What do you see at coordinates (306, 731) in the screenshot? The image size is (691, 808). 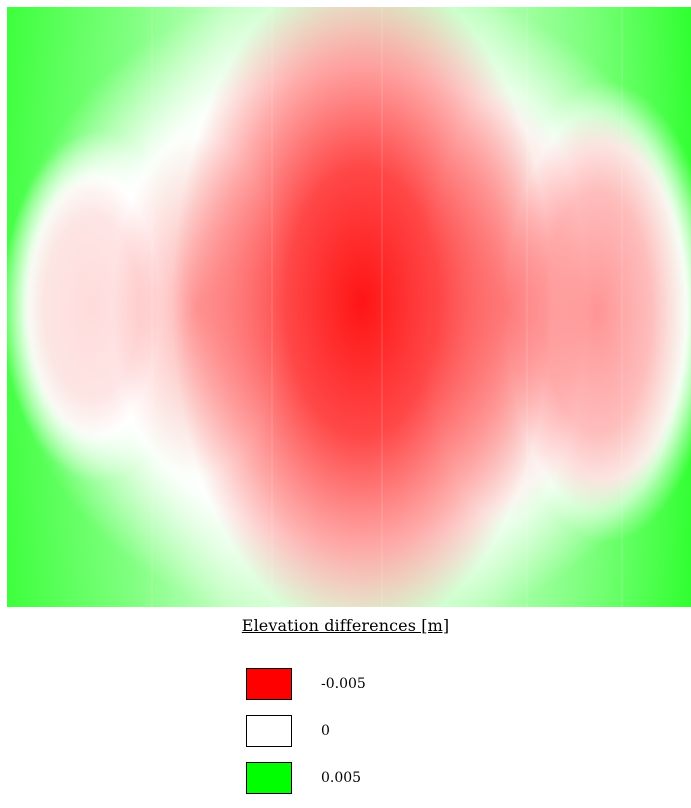 I see `legend-item: 0` at bounding box center [306, 731].